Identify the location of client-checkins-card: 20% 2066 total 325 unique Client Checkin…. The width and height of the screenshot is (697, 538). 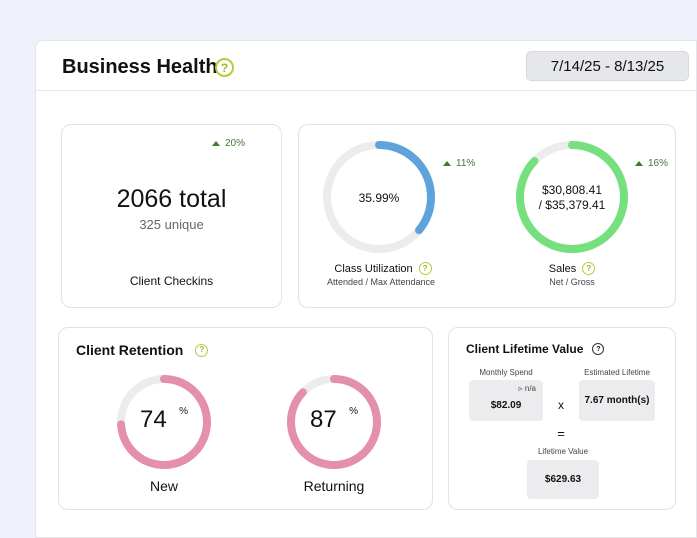
(171, 216).